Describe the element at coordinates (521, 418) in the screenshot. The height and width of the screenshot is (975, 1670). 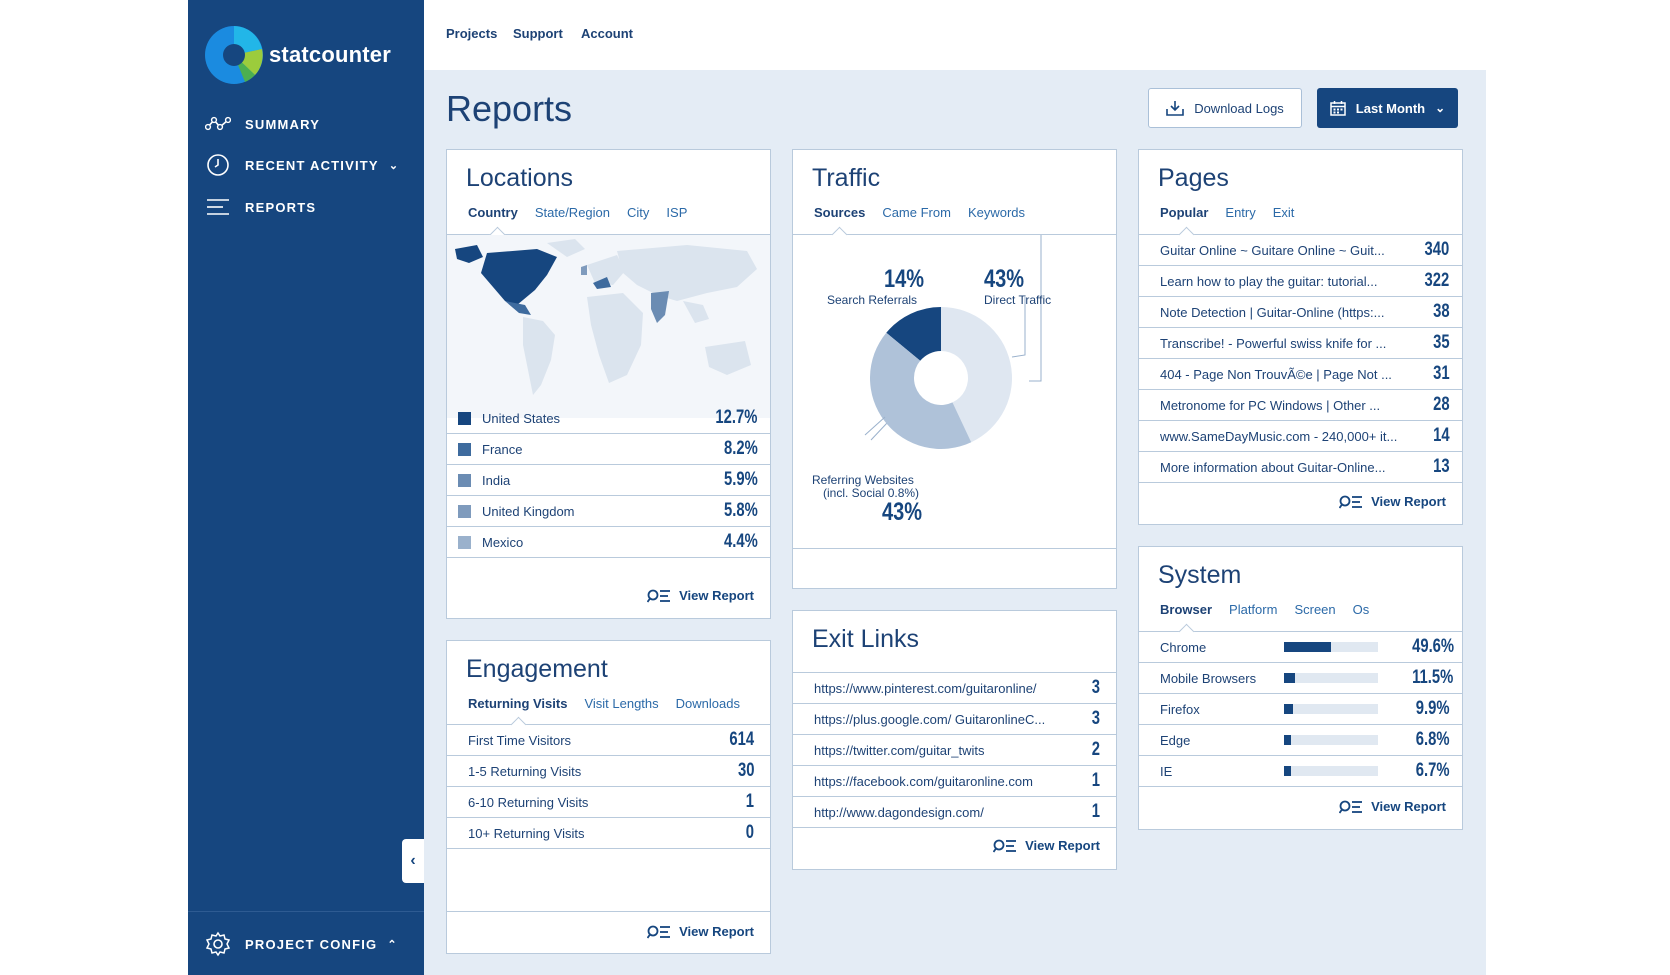
I see `row-label: United States` at that location.